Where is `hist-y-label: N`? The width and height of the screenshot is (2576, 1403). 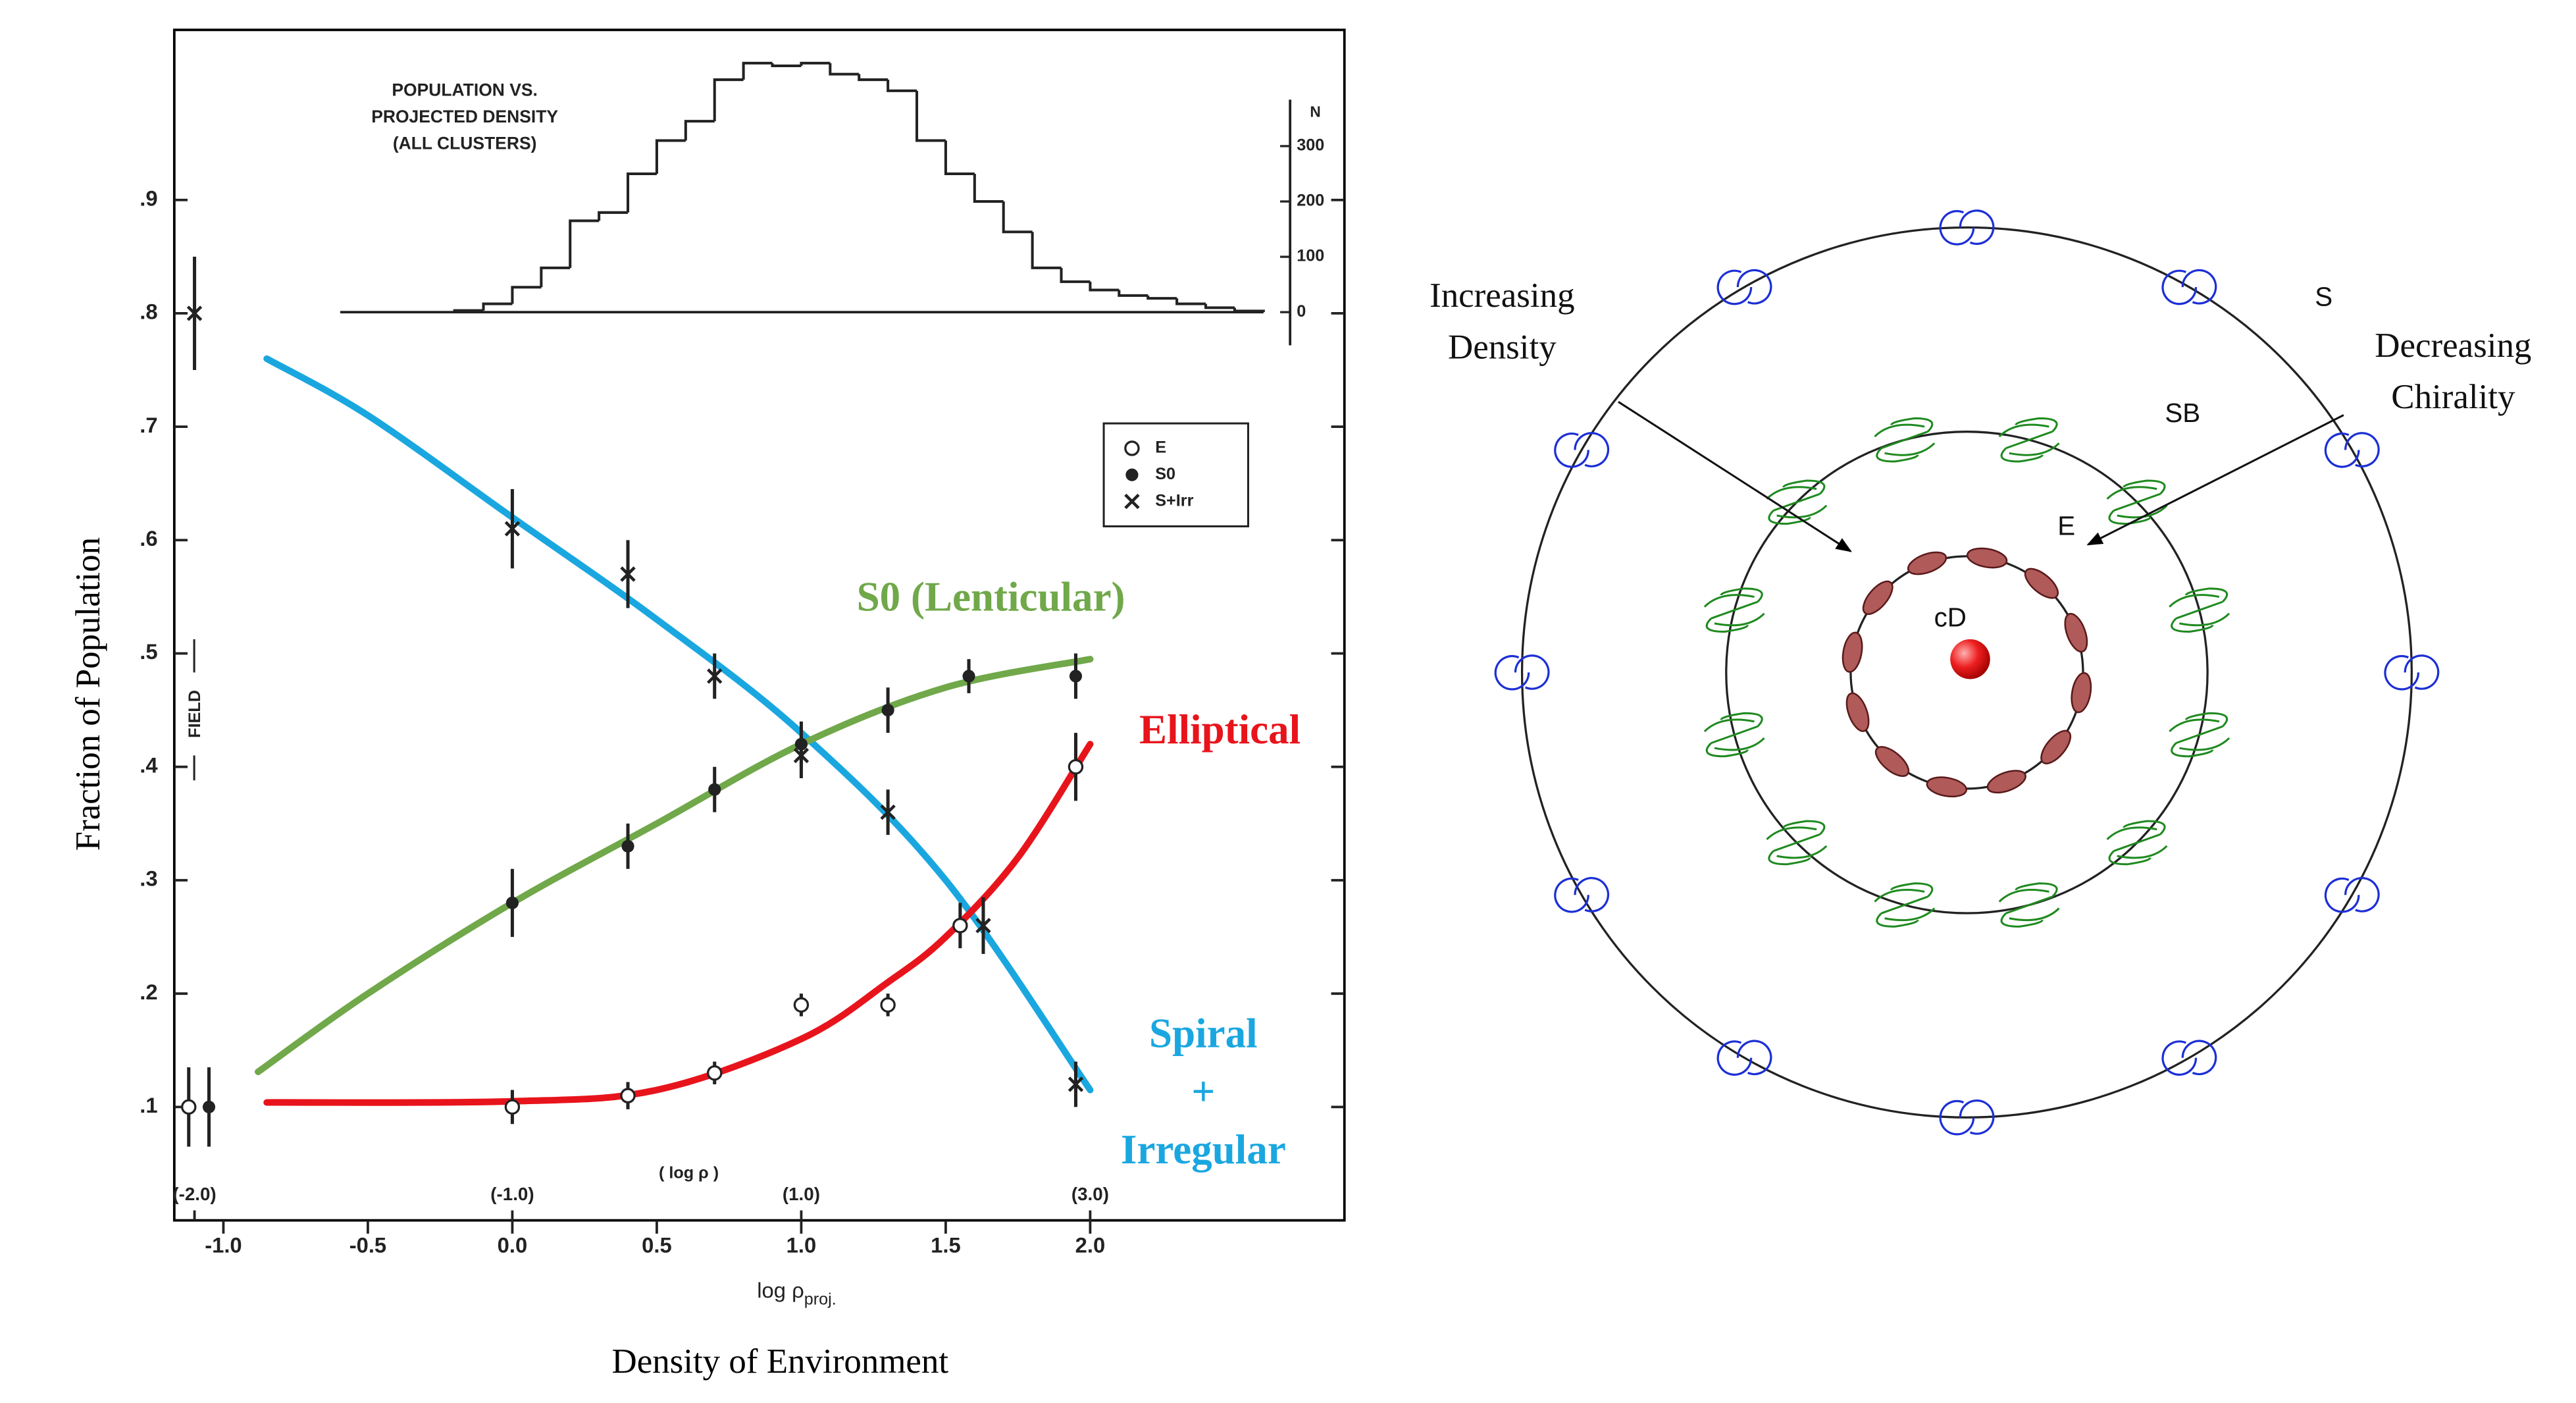 hist-y-label: N is located at coordinates (1315, 111).